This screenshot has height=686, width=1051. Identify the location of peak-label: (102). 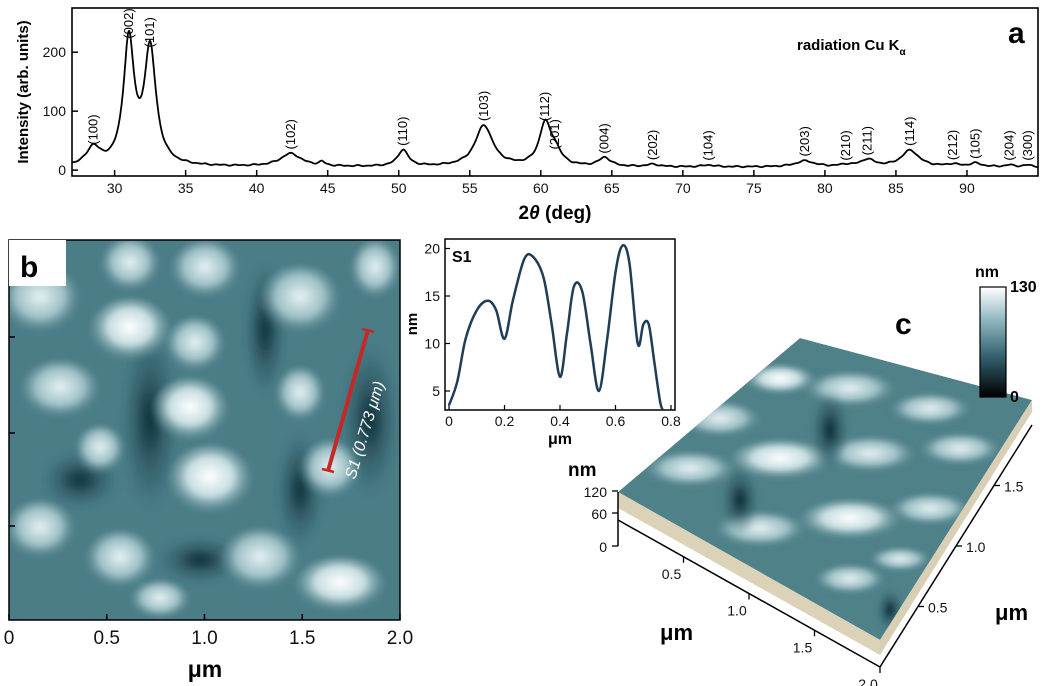
(290, 134).